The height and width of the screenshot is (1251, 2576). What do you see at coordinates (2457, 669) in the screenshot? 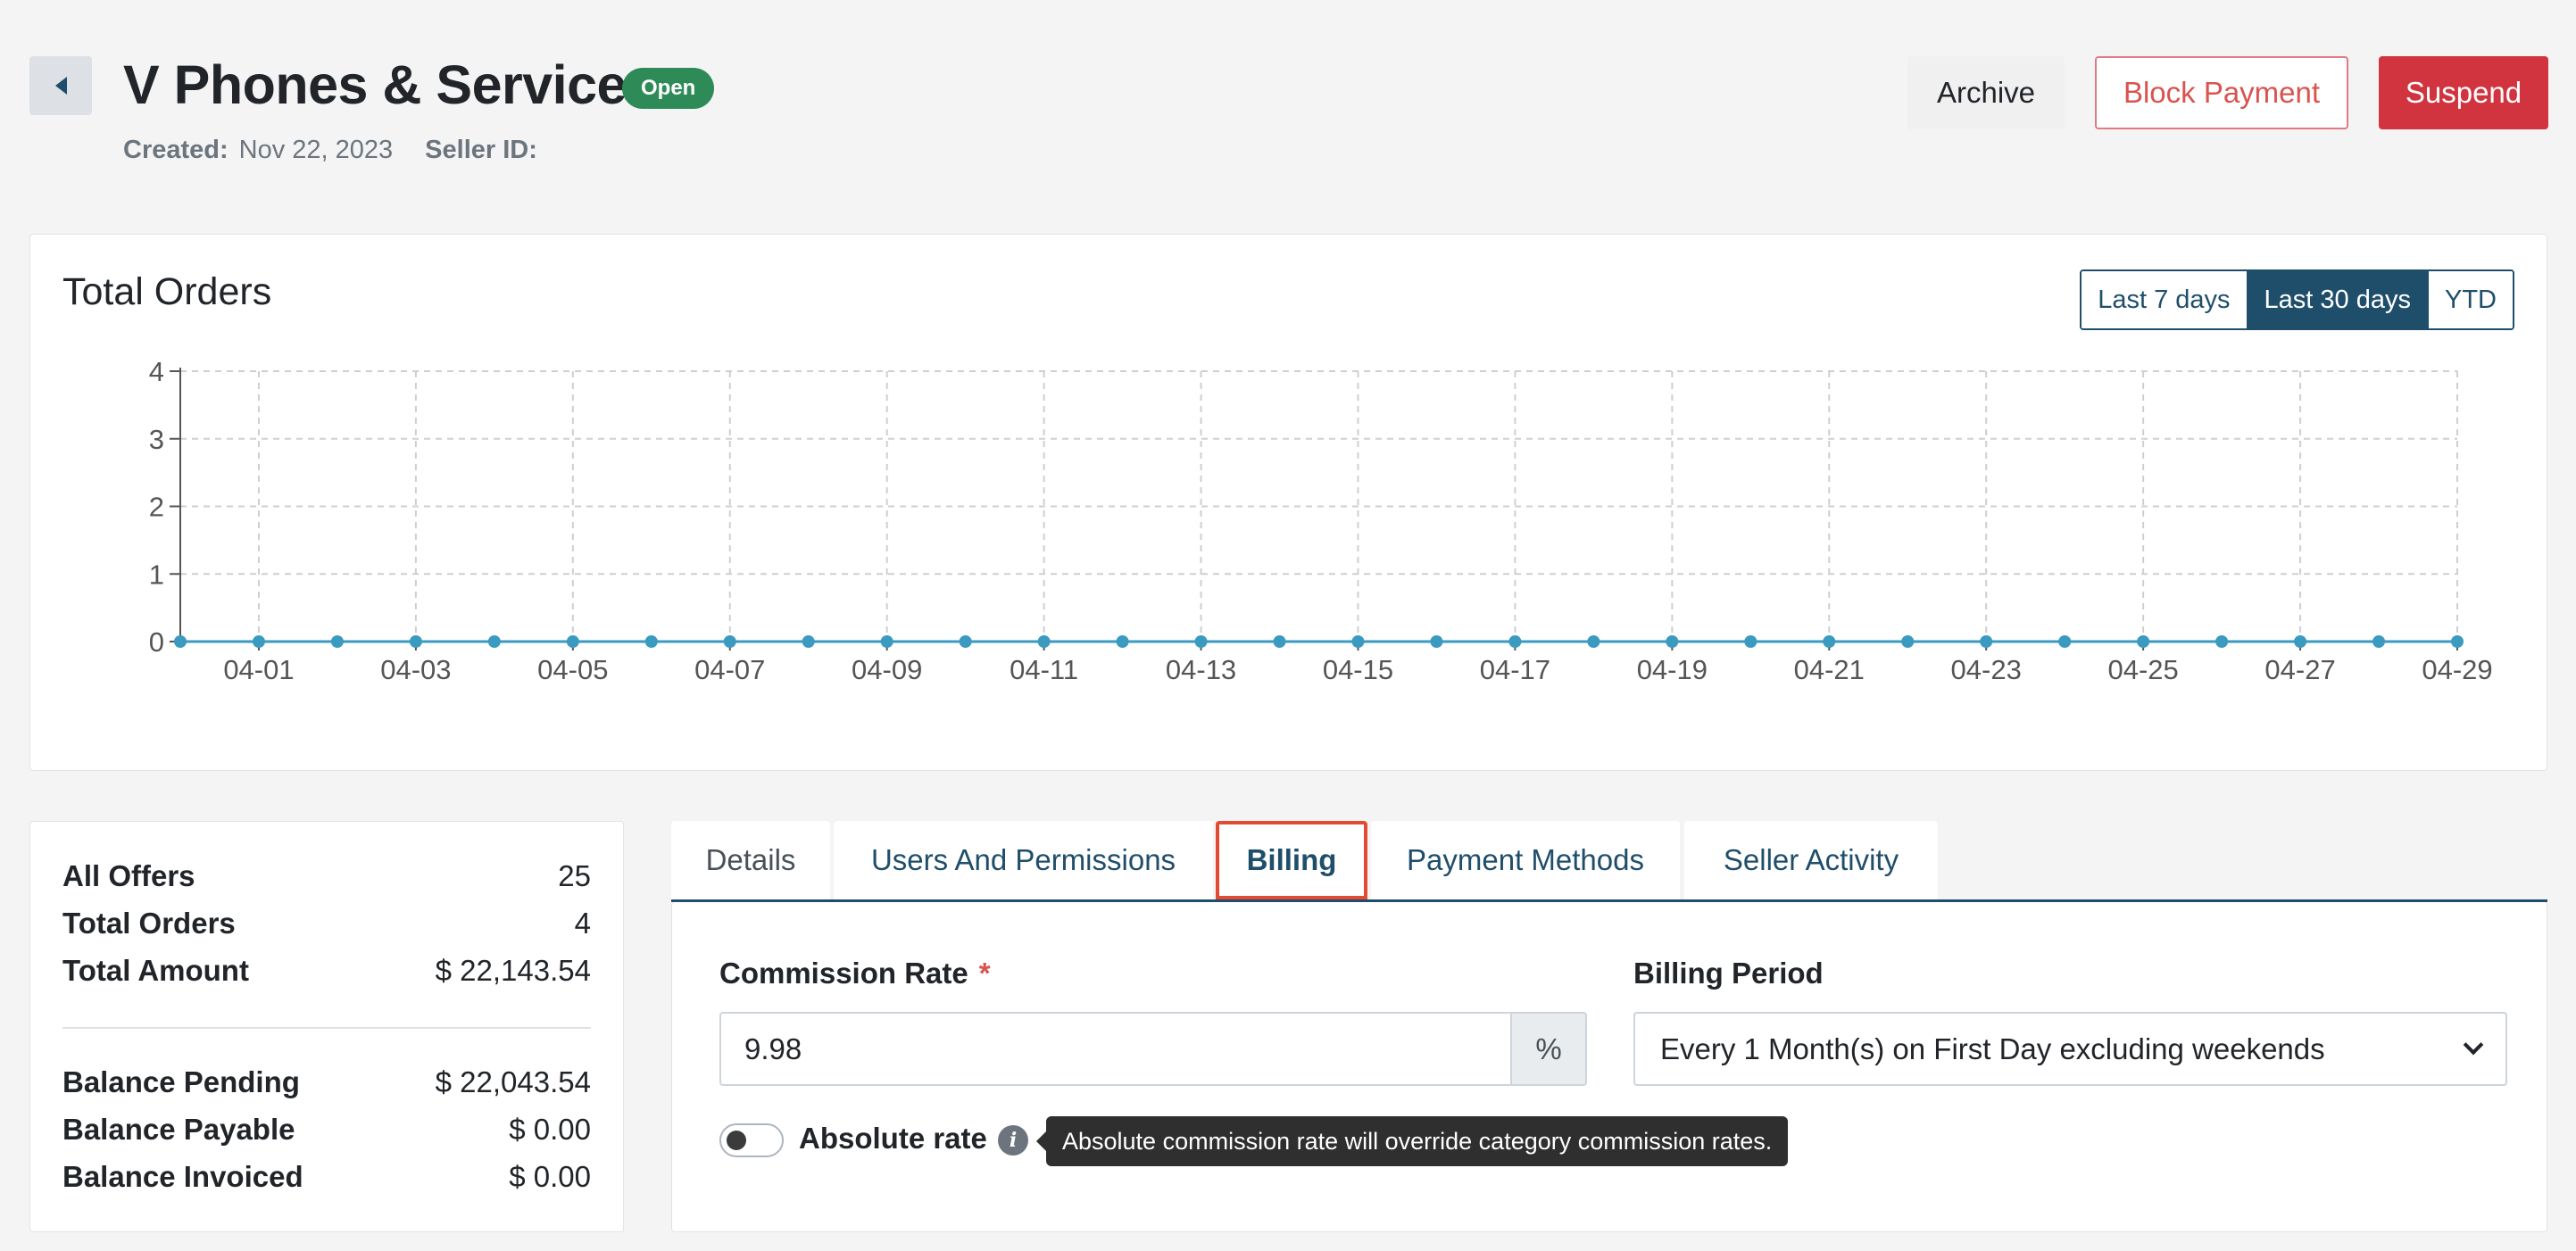
I see `x-tick-label: 04-29` at bounding box center [2457, 669].